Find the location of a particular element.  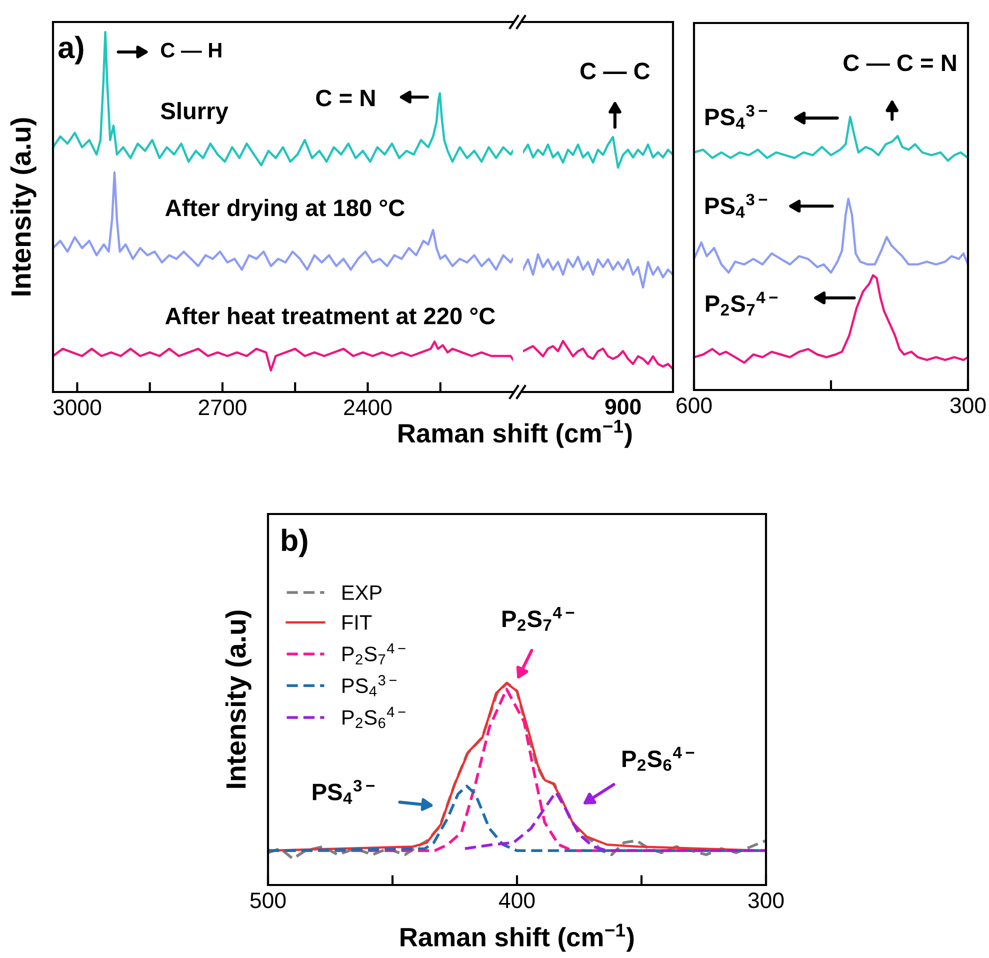

annotation: P$_{2}$S$_{7}$$^{4−}$ is located at coordinates (742, 304).